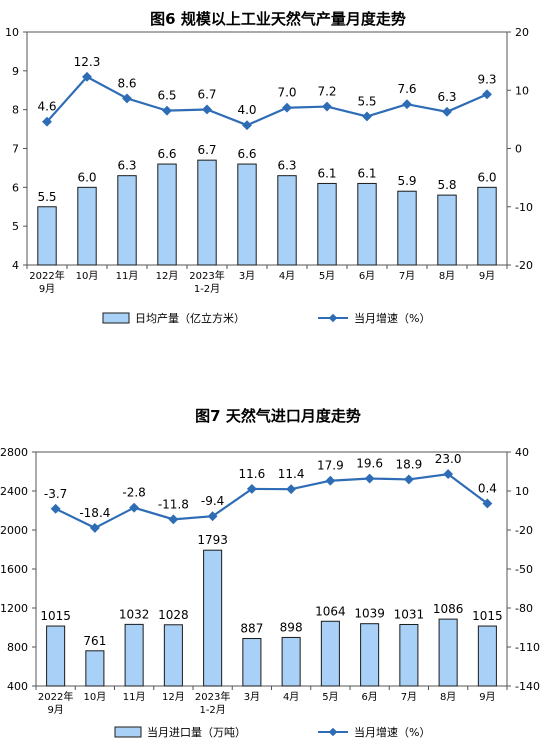  Describe the element at coordinates (392, 732) in the screenshot. I see `chart7-legend-line-label: 当月增速（%）` at that location.